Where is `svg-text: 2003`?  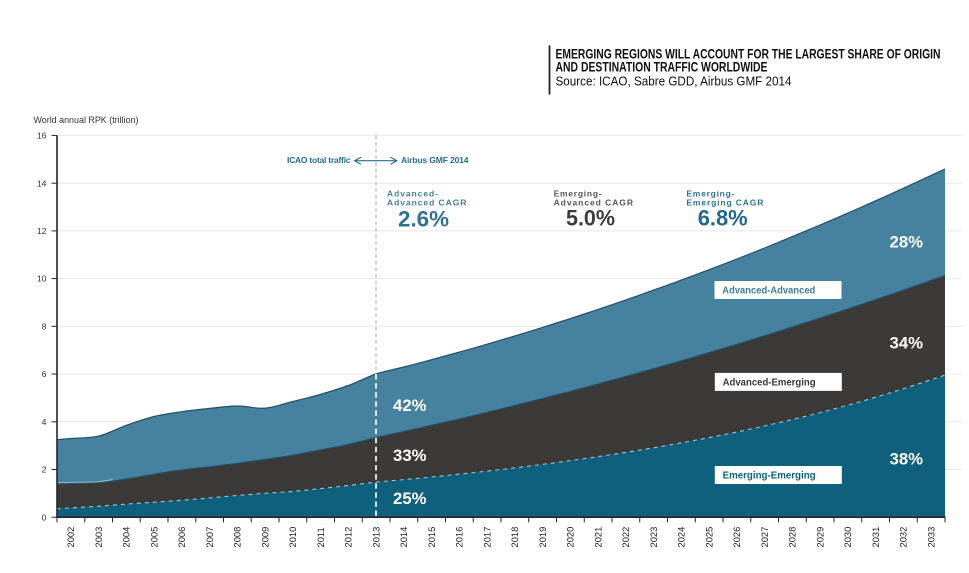 svg-text: 2003 is located at coordinates (98, 537).